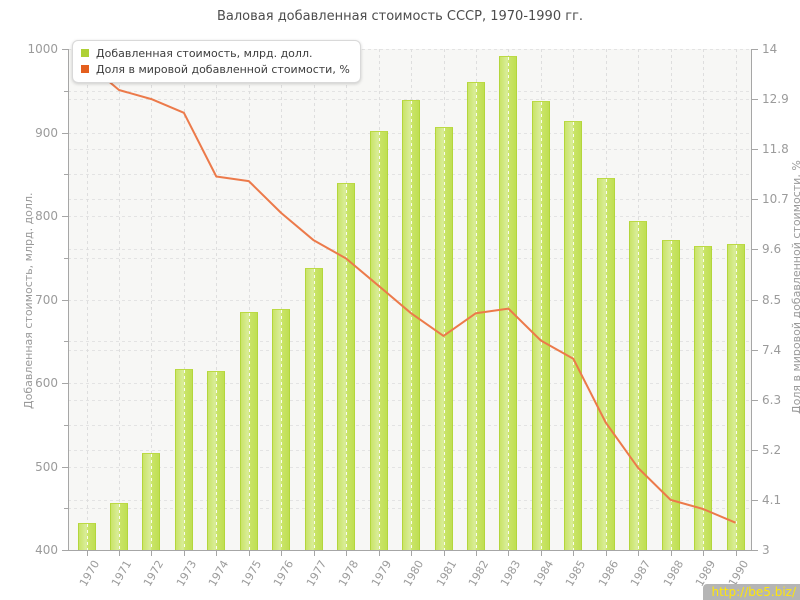  I want to click on watermark-link: http://be5.biz/, so click(751, 592).